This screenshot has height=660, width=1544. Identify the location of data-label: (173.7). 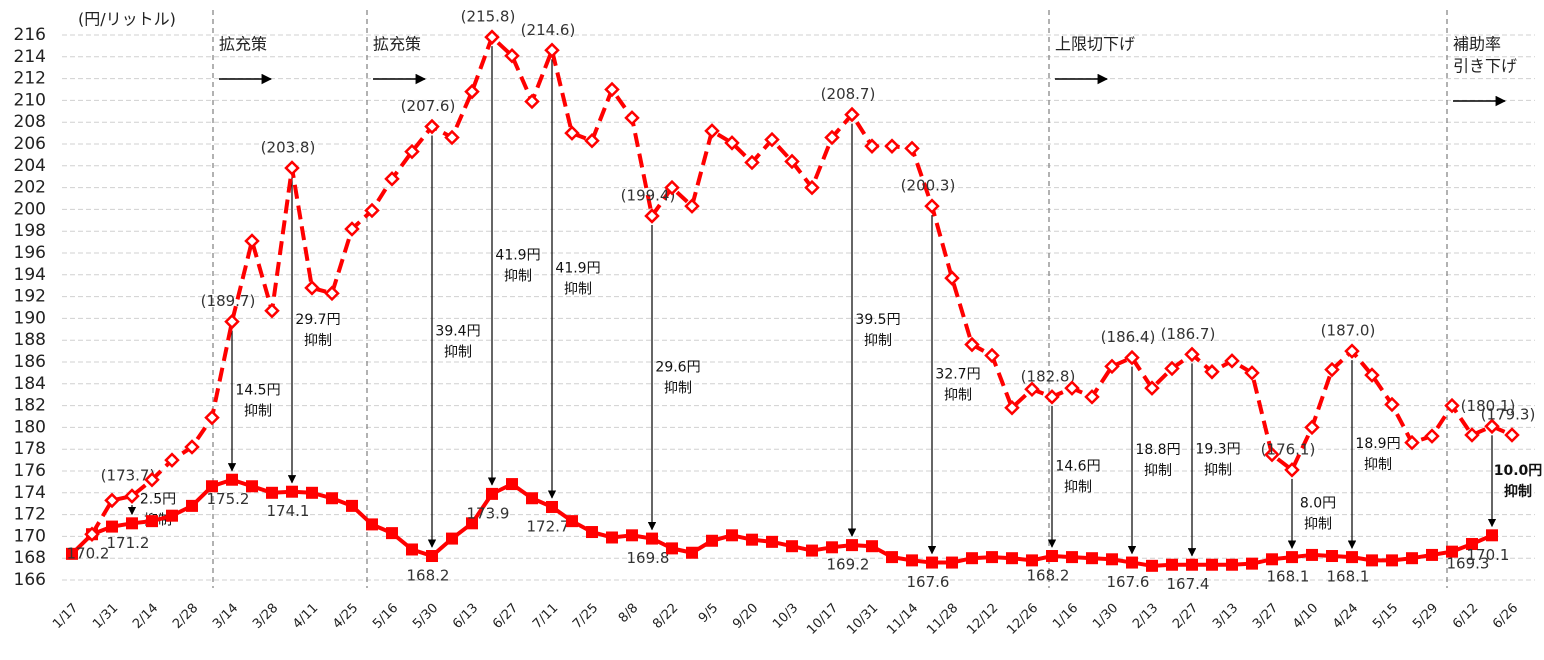
(128, 476).